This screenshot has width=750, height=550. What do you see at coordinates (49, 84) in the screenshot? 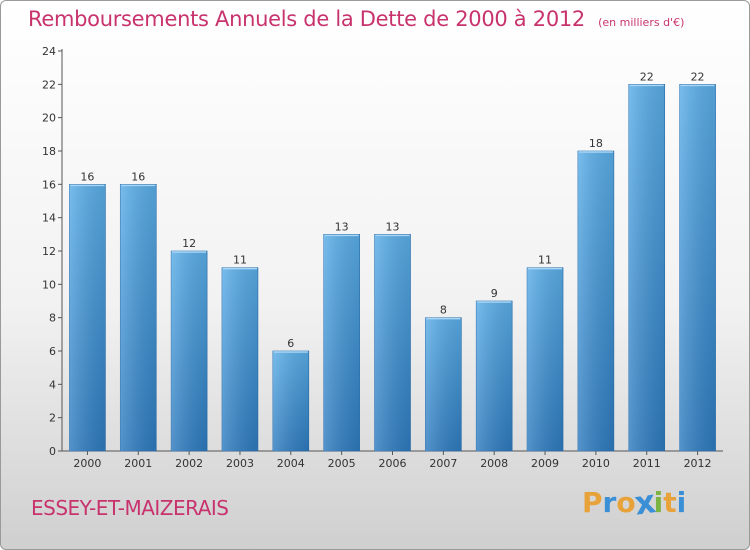
I see `y-tick-label: 22` at bounding box center [49, 84].